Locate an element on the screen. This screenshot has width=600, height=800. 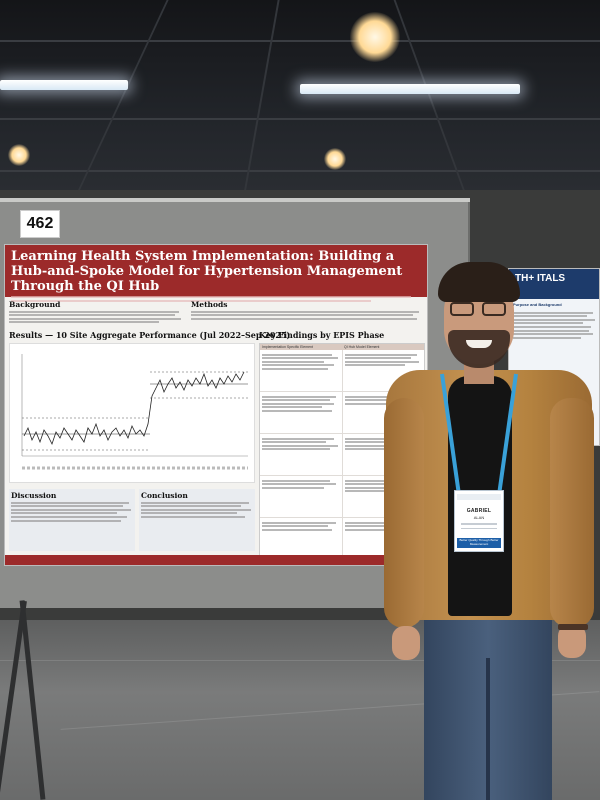
poster-authors is located at coordinates (216, 299).